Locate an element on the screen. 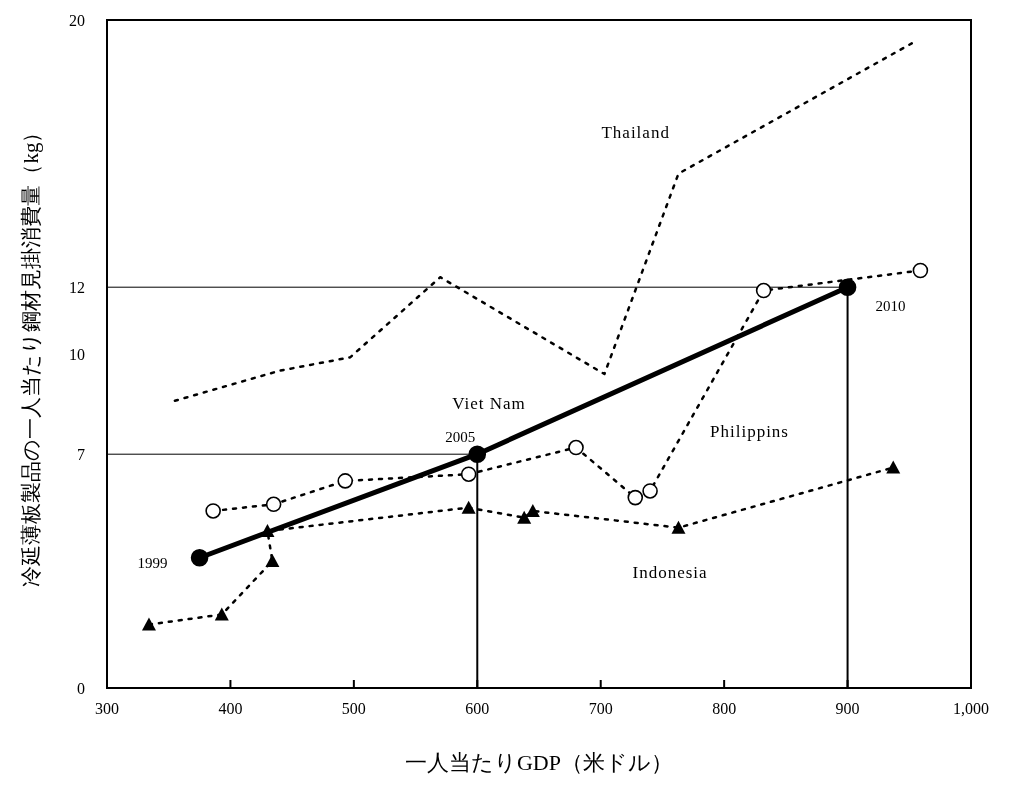 This screenshot has width=1017, height=795. series-label: Viet Nam is located at coordinates (489, 404).